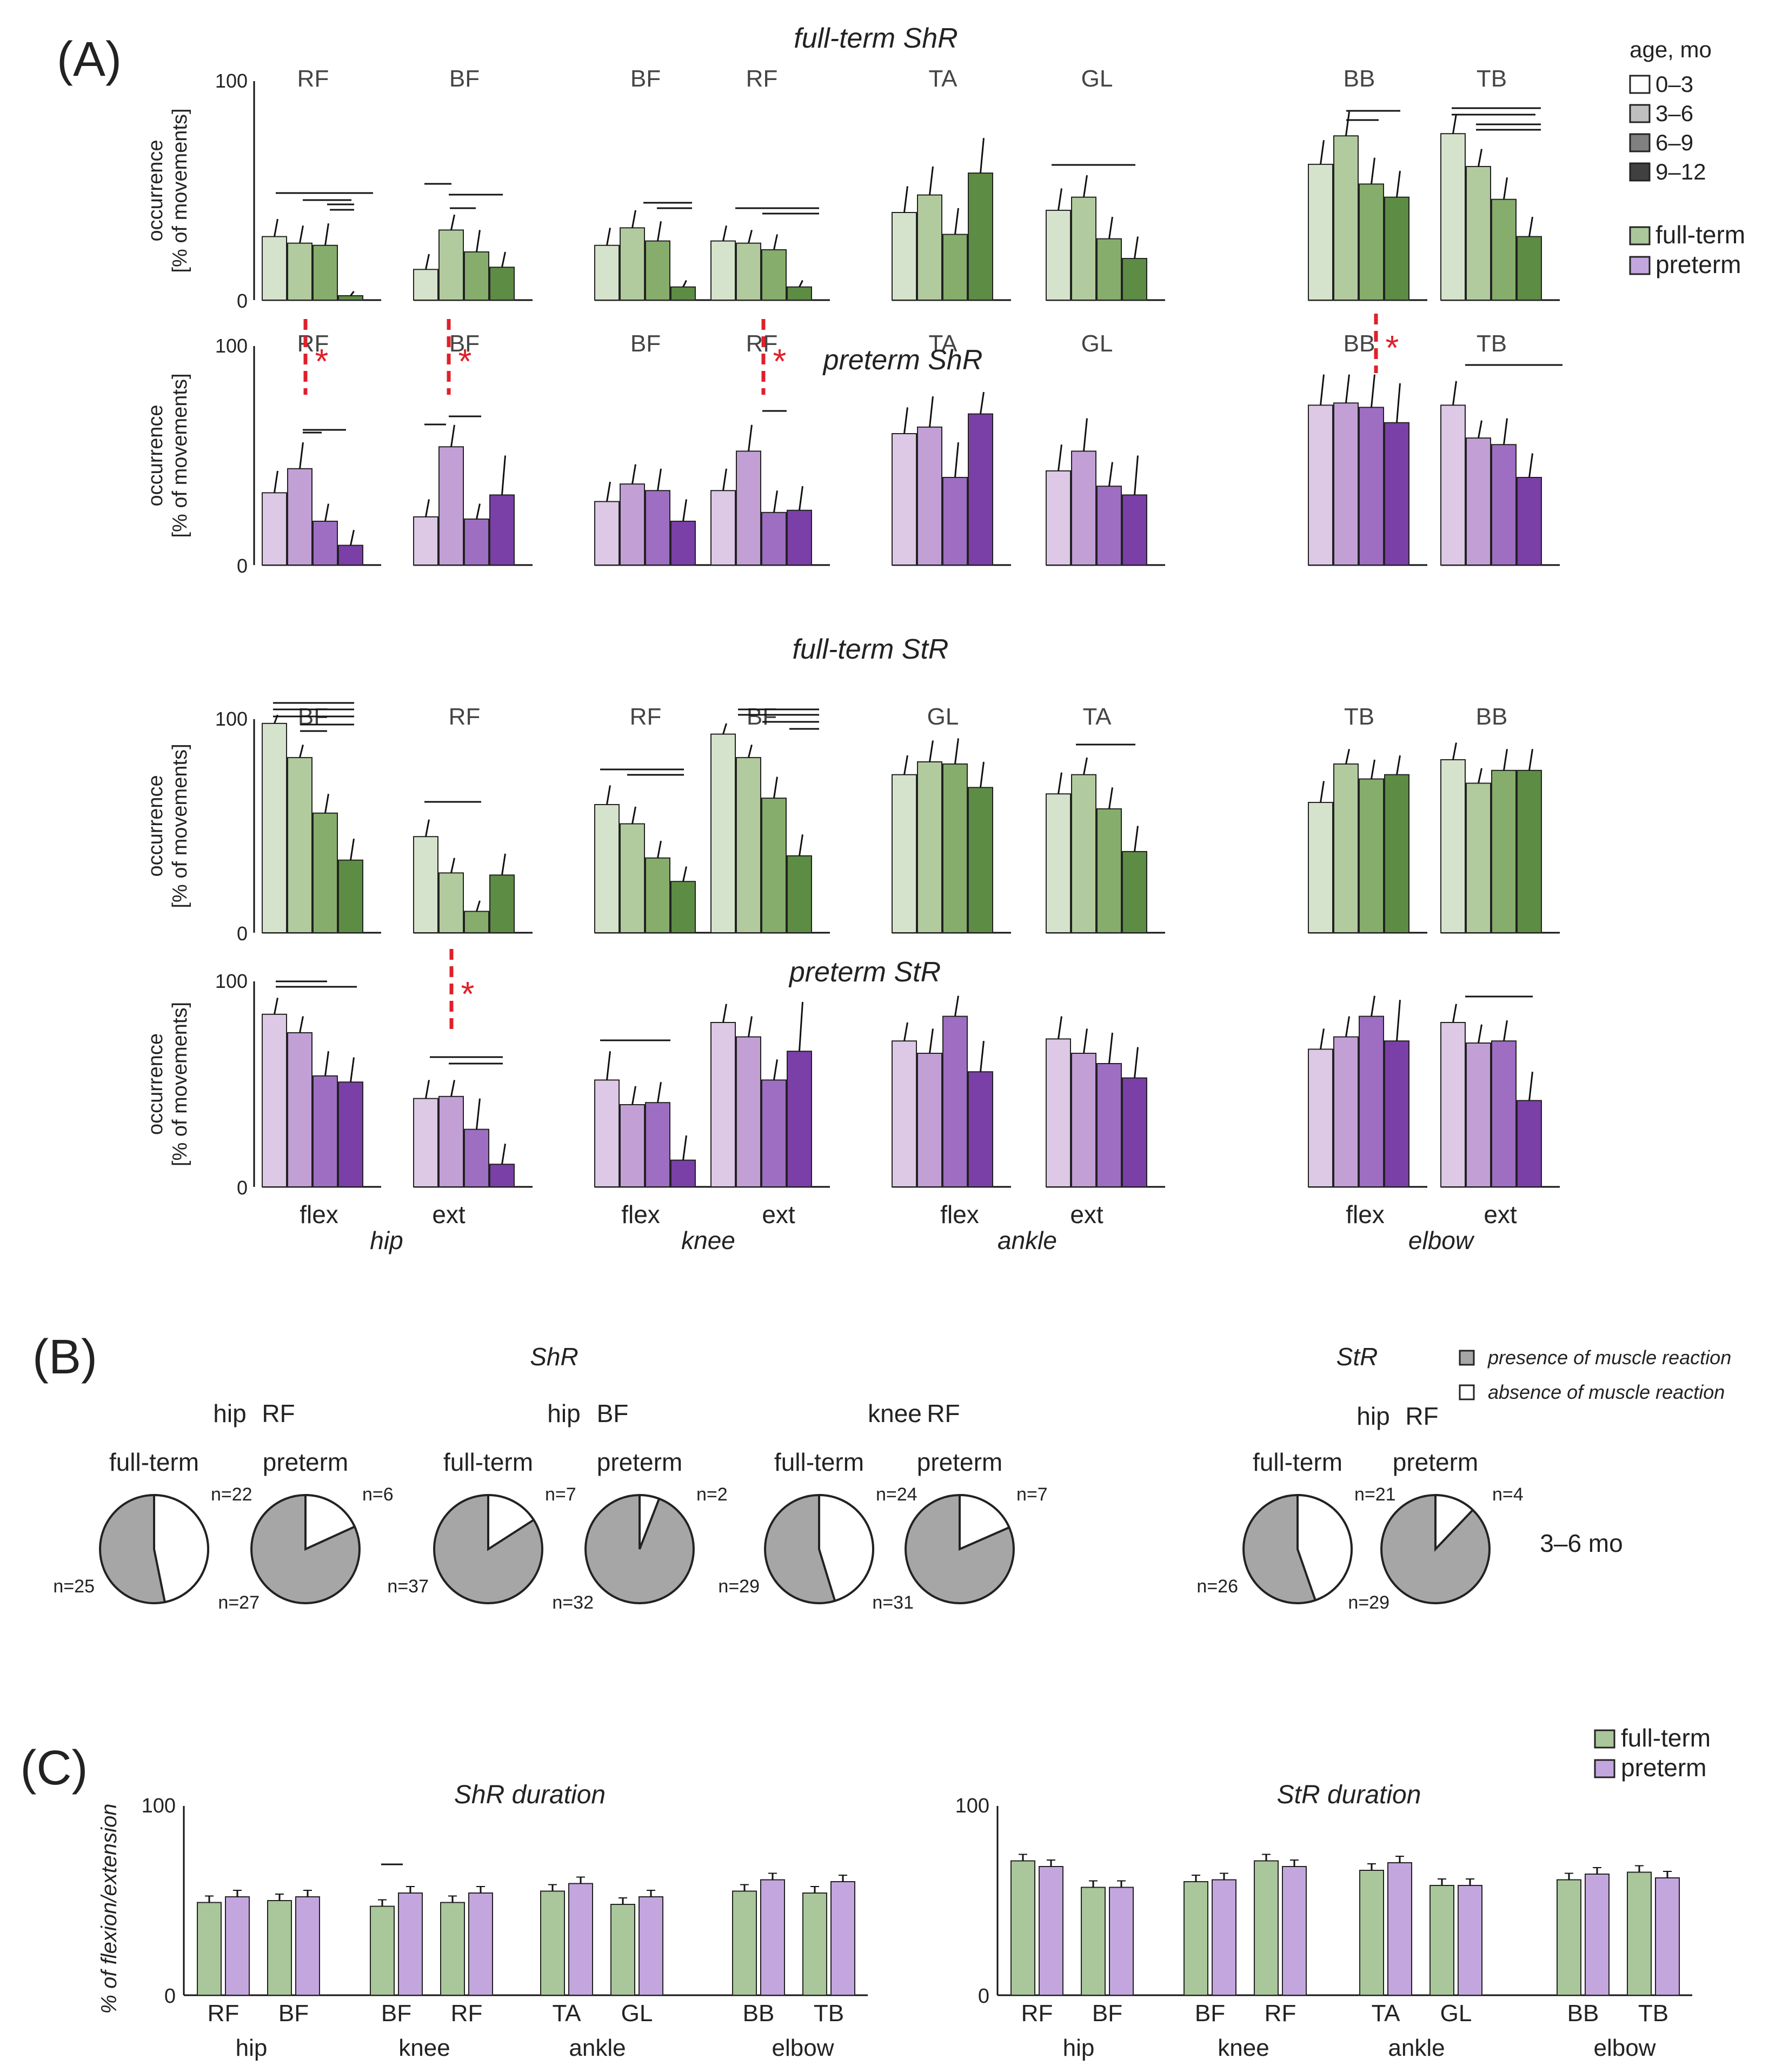  I want to click on y-tick-0: 0, so click(242, 1188).